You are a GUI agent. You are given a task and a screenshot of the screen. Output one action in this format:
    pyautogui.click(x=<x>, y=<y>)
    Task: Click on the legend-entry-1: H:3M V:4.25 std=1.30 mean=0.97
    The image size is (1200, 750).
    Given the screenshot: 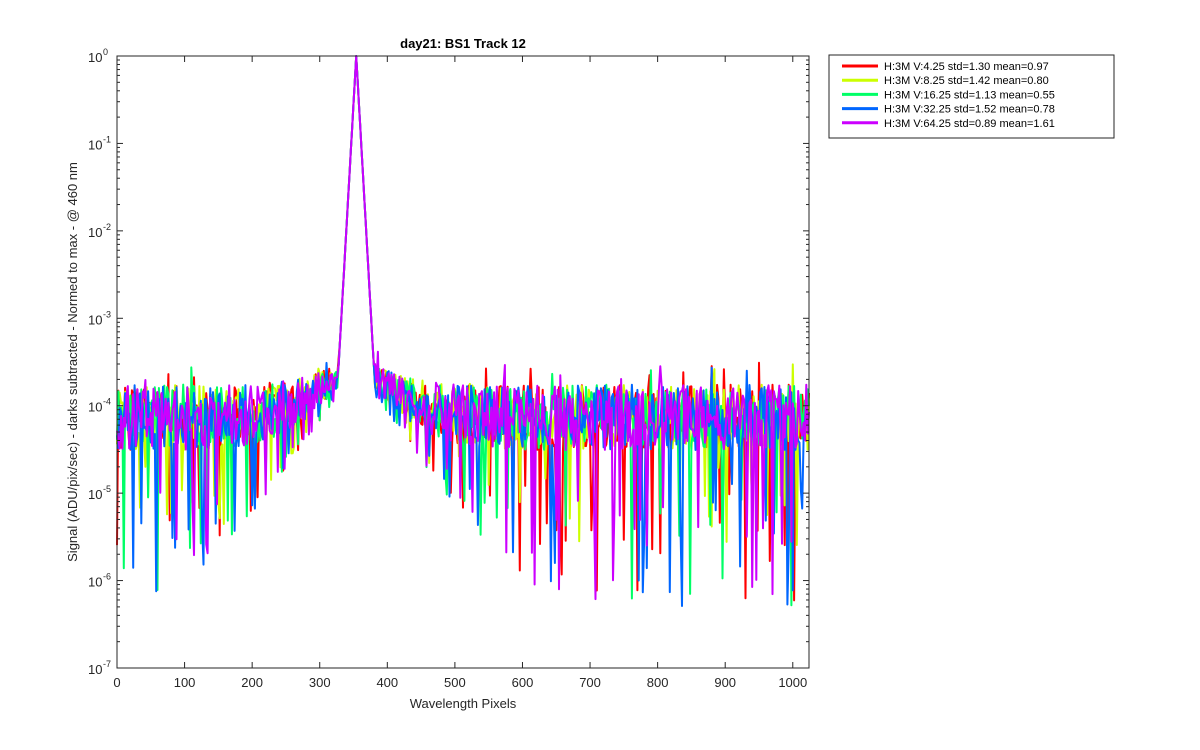 What is the action you would take?
    pyautogui.click(x=966, y=67)
    